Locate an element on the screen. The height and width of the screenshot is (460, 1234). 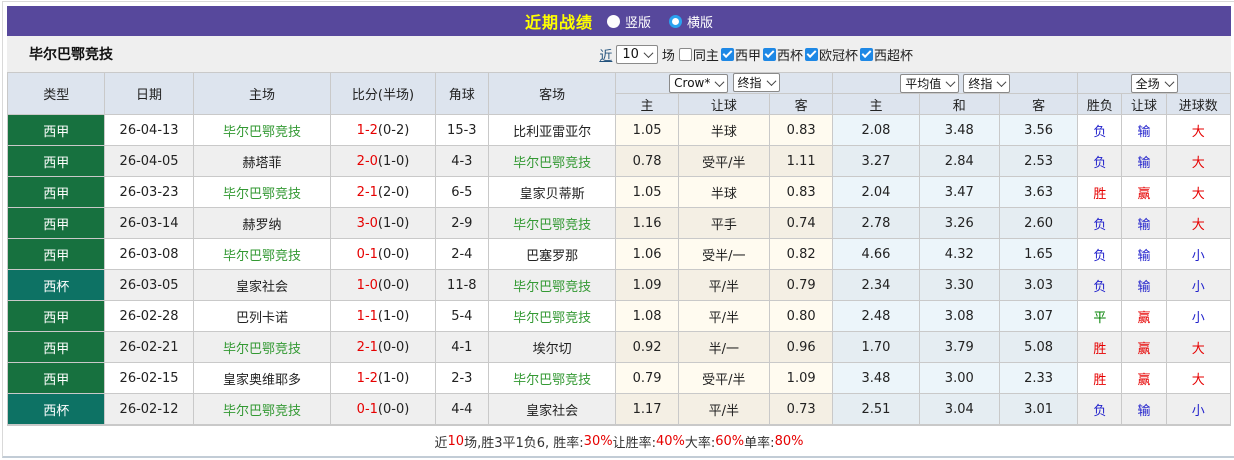
home-team: 皇家社会 is located at coordinates (262, 285).